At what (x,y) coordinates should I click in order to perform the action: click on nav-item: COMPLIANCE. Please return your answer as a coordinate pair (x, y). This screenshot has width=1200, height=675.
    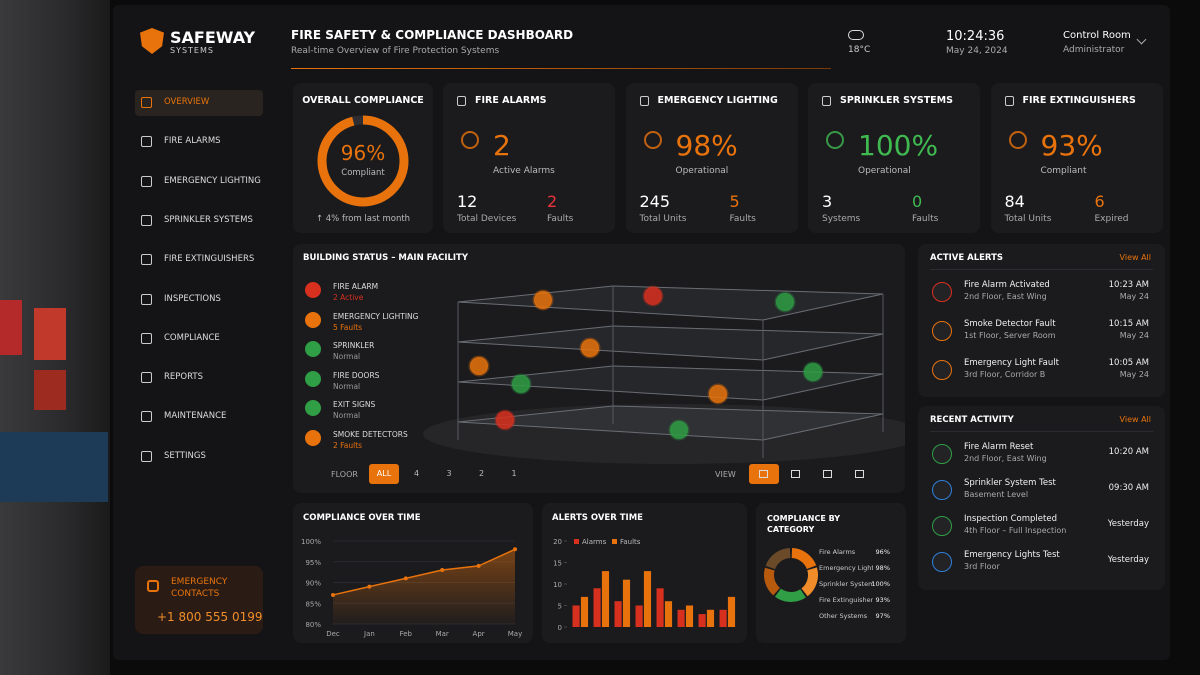
    Looking at the image, I should click on (199, 339).